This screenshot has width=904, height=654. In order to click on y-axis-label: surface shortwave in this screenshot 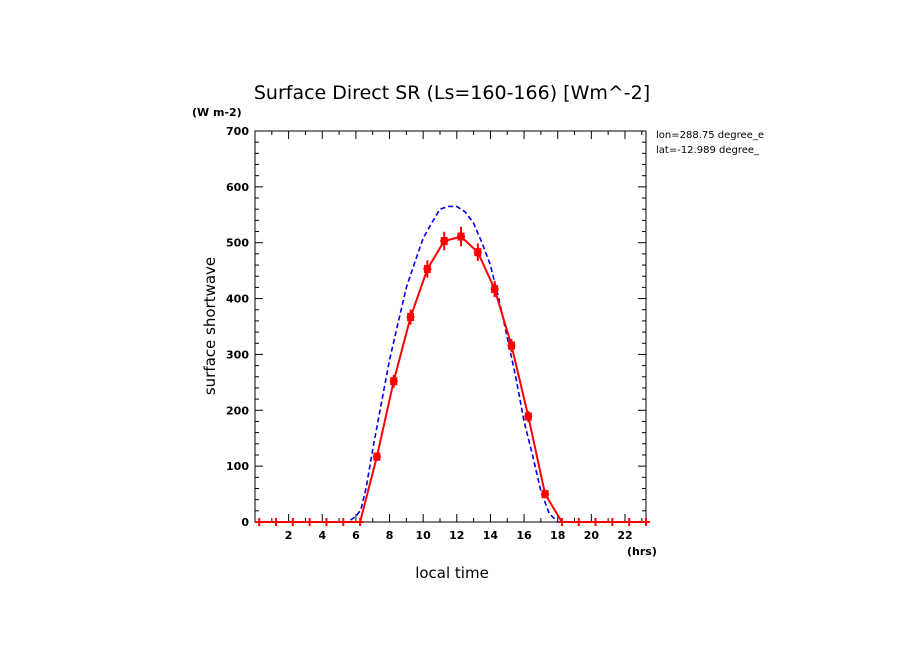, I will do `click(210, 326)`.